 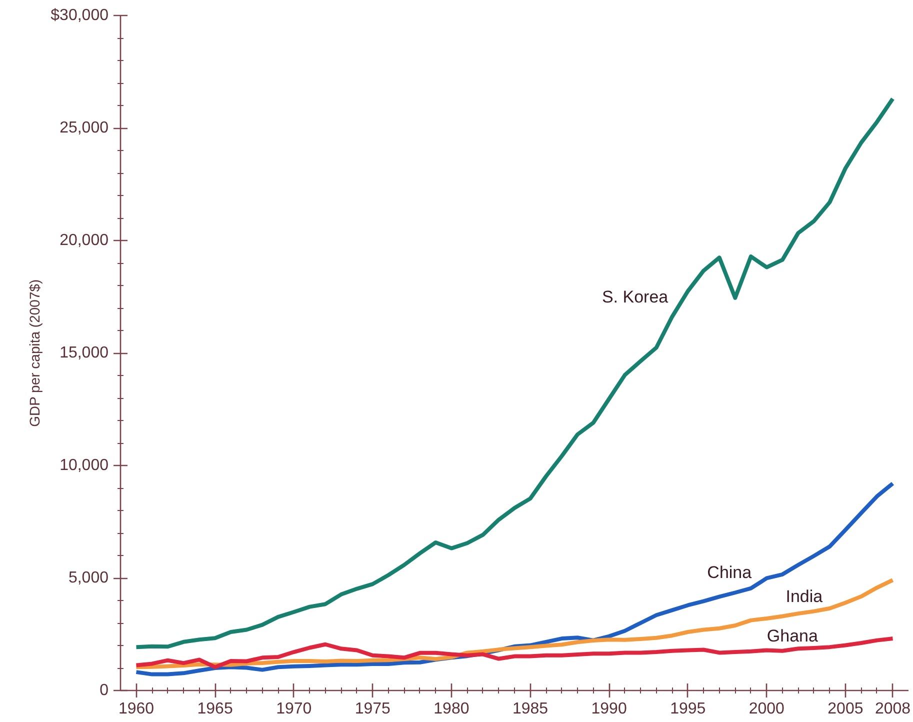 What do you see at coordinates (215, 709) in the screenshot?
I see `x-tick-label: 1965` at bounding box center [215, 709].